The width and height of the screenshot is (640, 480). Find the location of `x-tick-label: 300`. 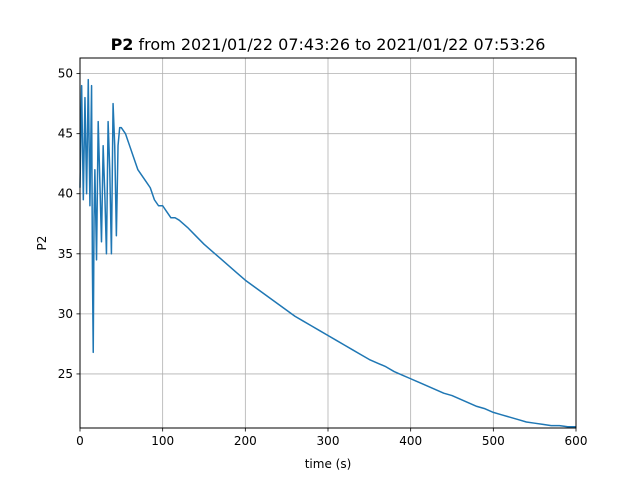

x-tick-label: 300 is located at coordinates (328, 441).